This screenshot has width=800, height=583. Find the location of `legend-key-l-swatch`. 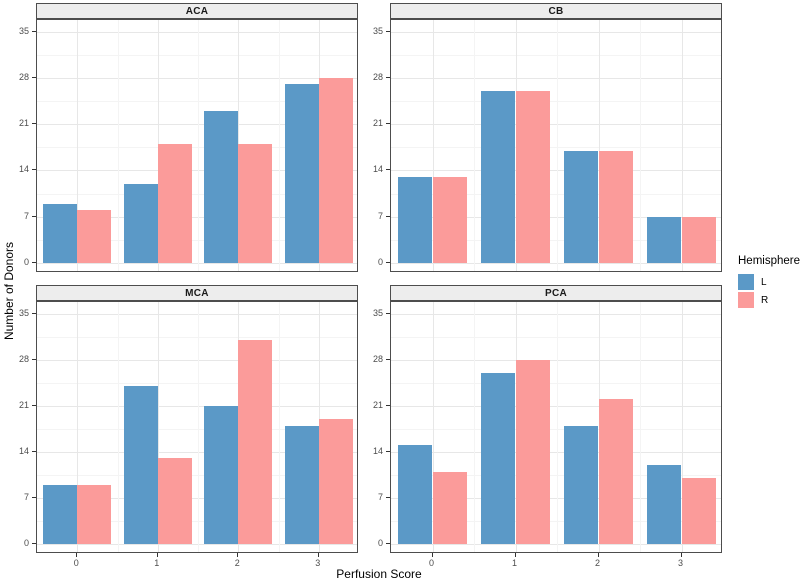

legend-key-l-swatch is located at coordinates (746, 282).